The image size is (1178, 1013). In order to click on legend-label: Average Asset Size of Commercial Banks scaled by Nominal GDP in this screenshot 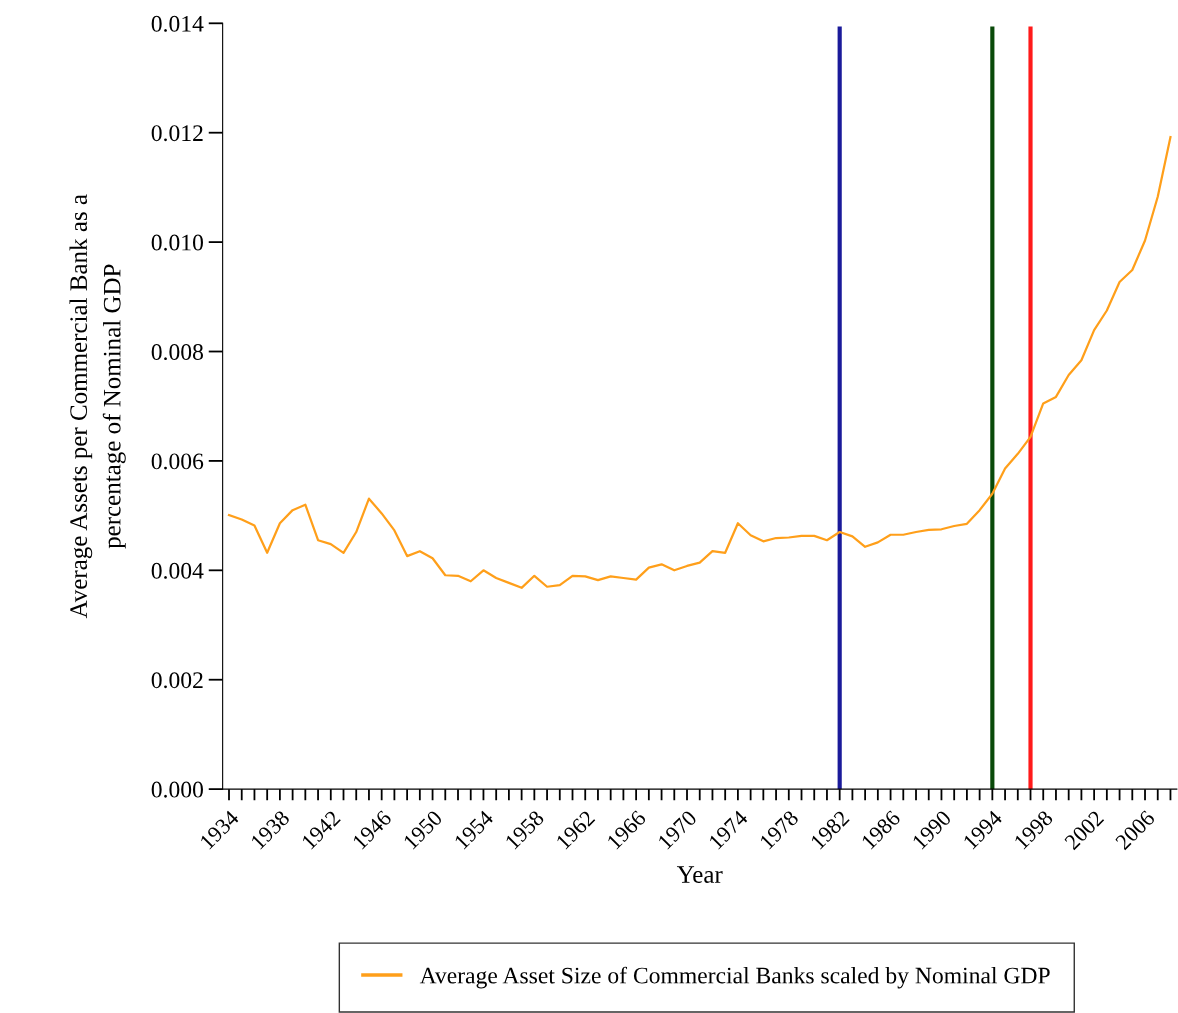, I will do `click(734, 977)`.